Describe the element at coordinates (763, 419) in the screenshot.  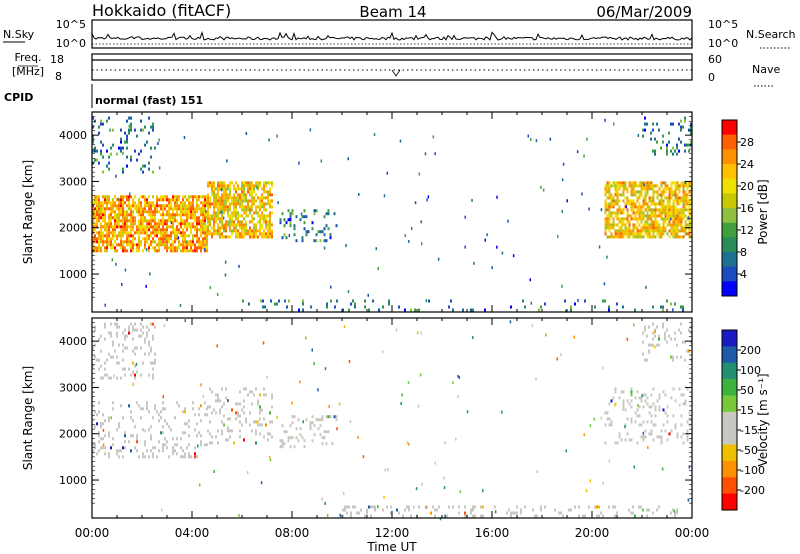
I see `velocity-colorbar-title: Velocity [m s⁻¹]` at that location.